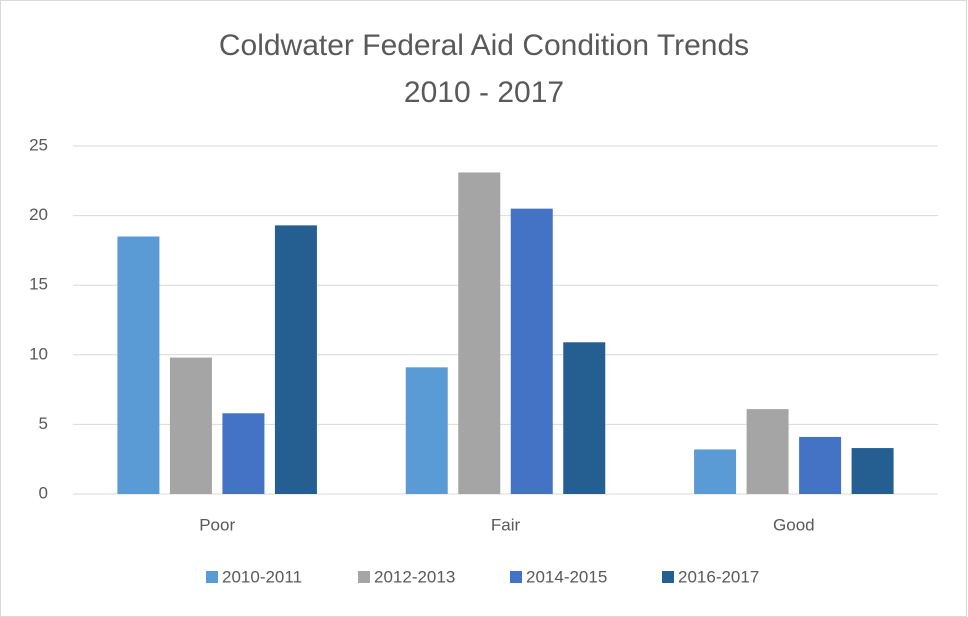 The image size is (968, 617). Describe the element at coordinates (566, 576) in the screenshot. I see `legend-label: 2014-2015` at that location.